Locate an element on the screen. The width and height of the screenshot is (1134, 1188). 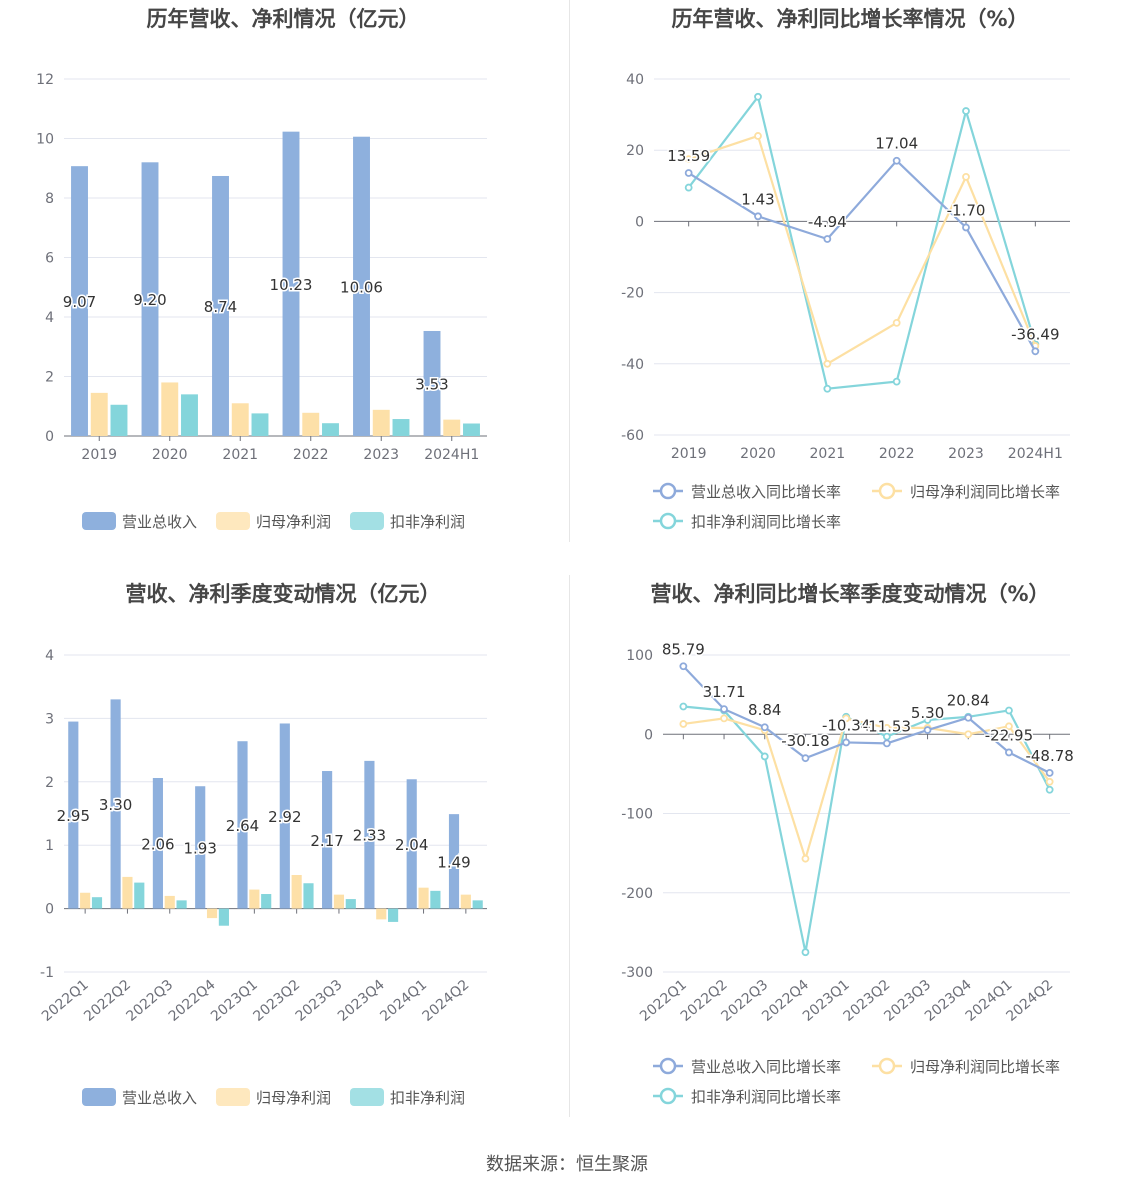
bar-value-label: 3.53 is located at coordinates (431, 384).